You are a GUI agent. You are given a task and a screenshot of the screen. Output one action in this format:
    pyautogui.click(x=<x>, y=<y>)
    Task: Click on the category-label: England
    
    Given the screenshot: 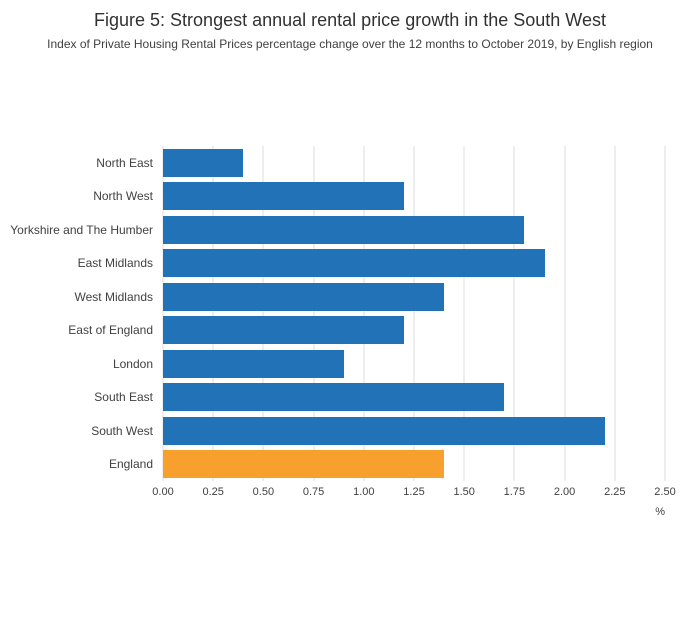 What is the action you would take?
    pyautogui.click(x=130, y=464)
    